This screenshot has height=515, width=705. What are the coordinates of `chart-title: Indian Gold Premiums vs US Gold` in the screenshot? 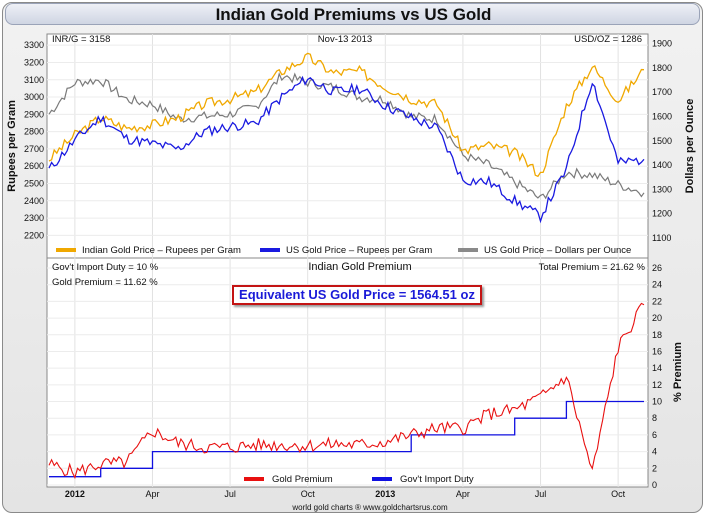 It's located at (353, 14).